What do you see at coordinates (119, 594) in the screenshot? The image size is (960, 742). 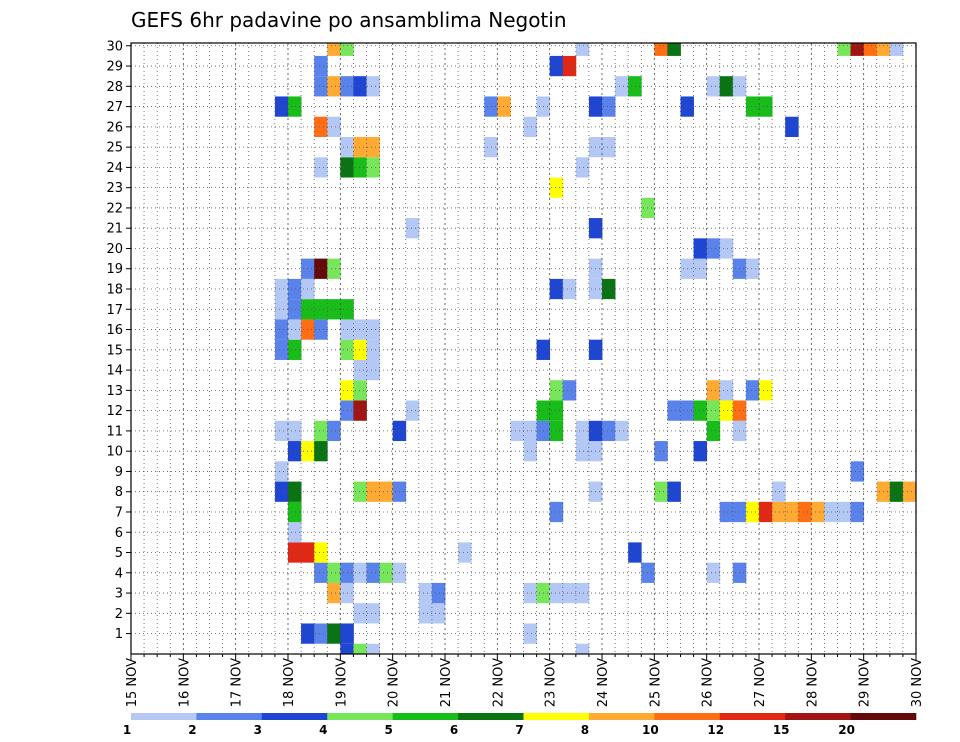 I see `y-tick-label: 3` at bounding box center [119, 594].